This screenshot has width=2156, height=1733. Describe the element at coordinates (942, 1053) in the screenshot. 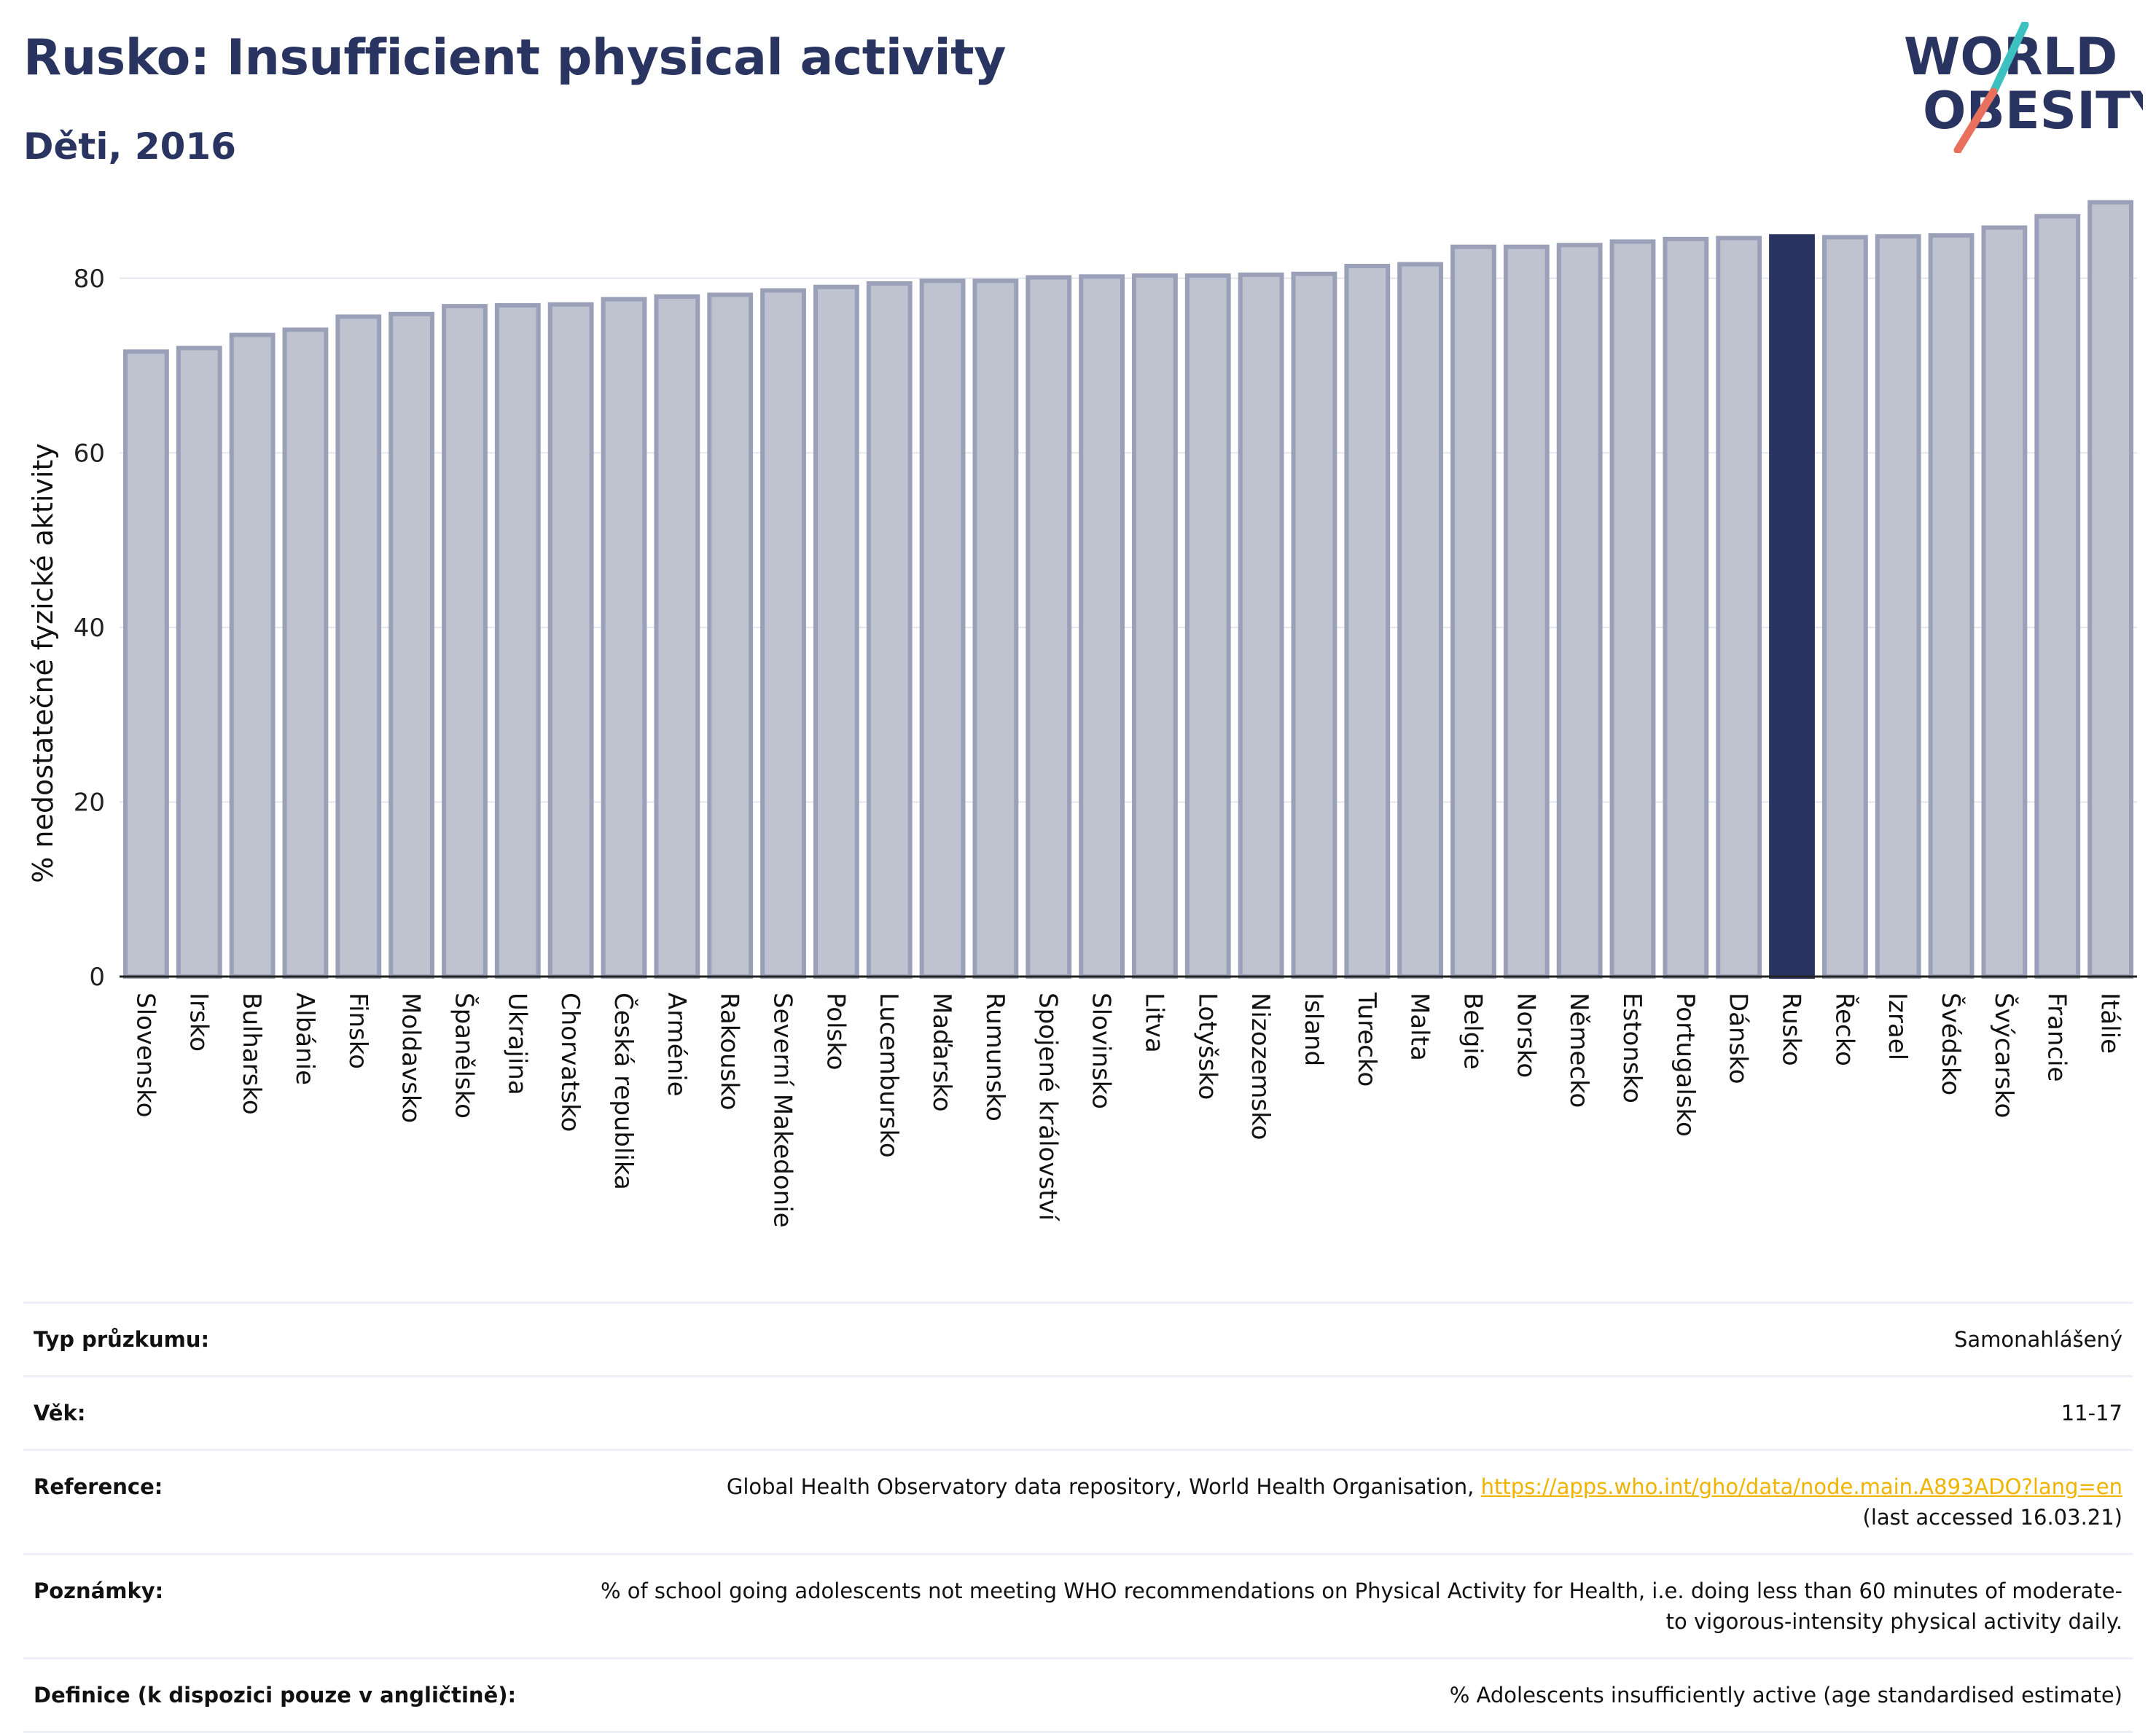

I see `x-tick-label: Maďarsko` at that location.